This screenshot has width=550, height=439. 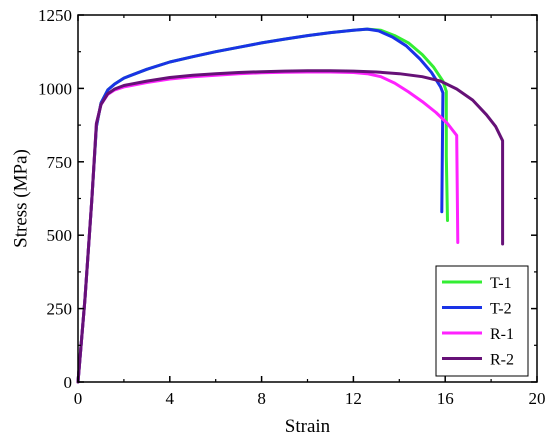 I want to click on y-tick-label: 500, so click(x=60, y=235).